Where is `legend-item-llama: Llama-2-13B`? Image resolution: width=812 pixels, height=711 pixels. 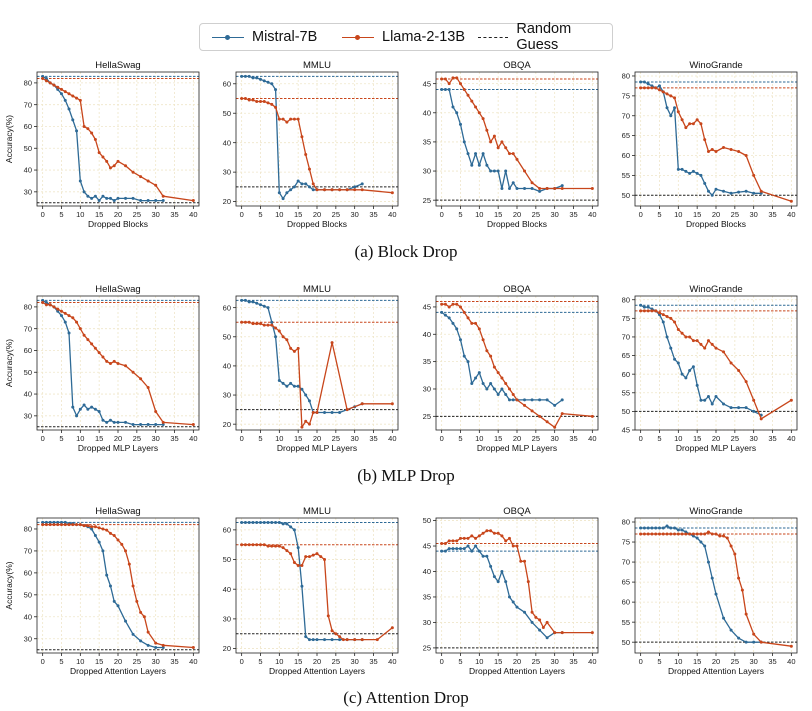 legend-item-llama: Llama-2-13B is located at coordinates (403, 37).